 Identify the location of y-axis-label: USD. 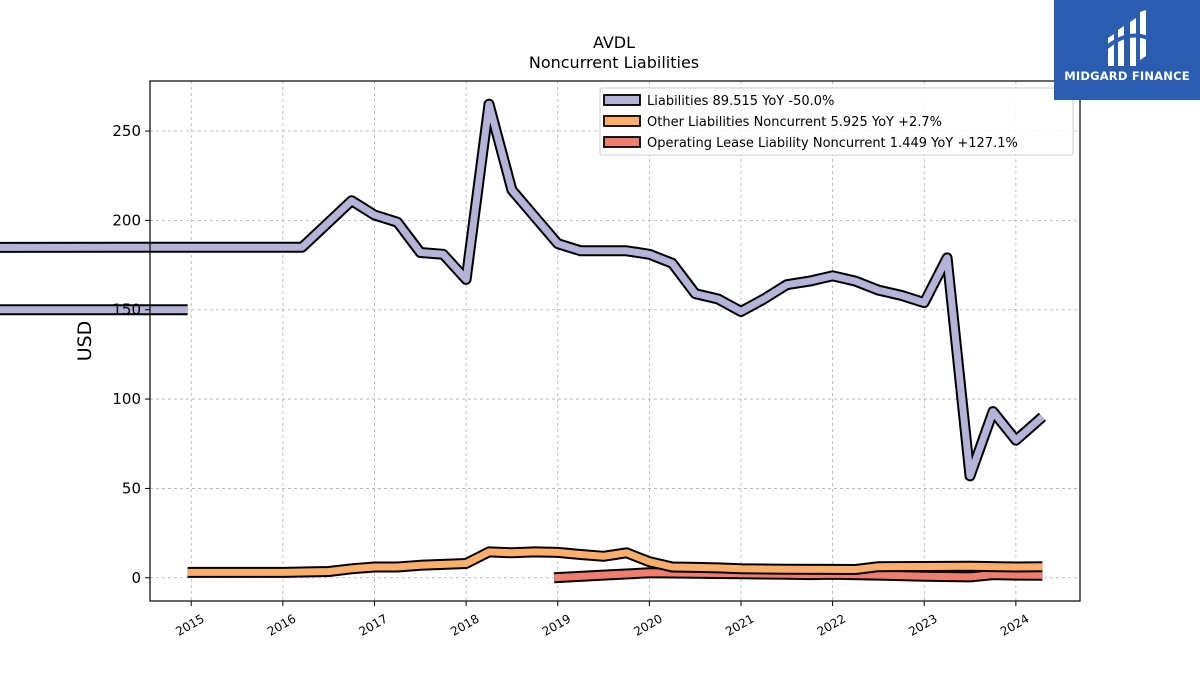
(85, 341).